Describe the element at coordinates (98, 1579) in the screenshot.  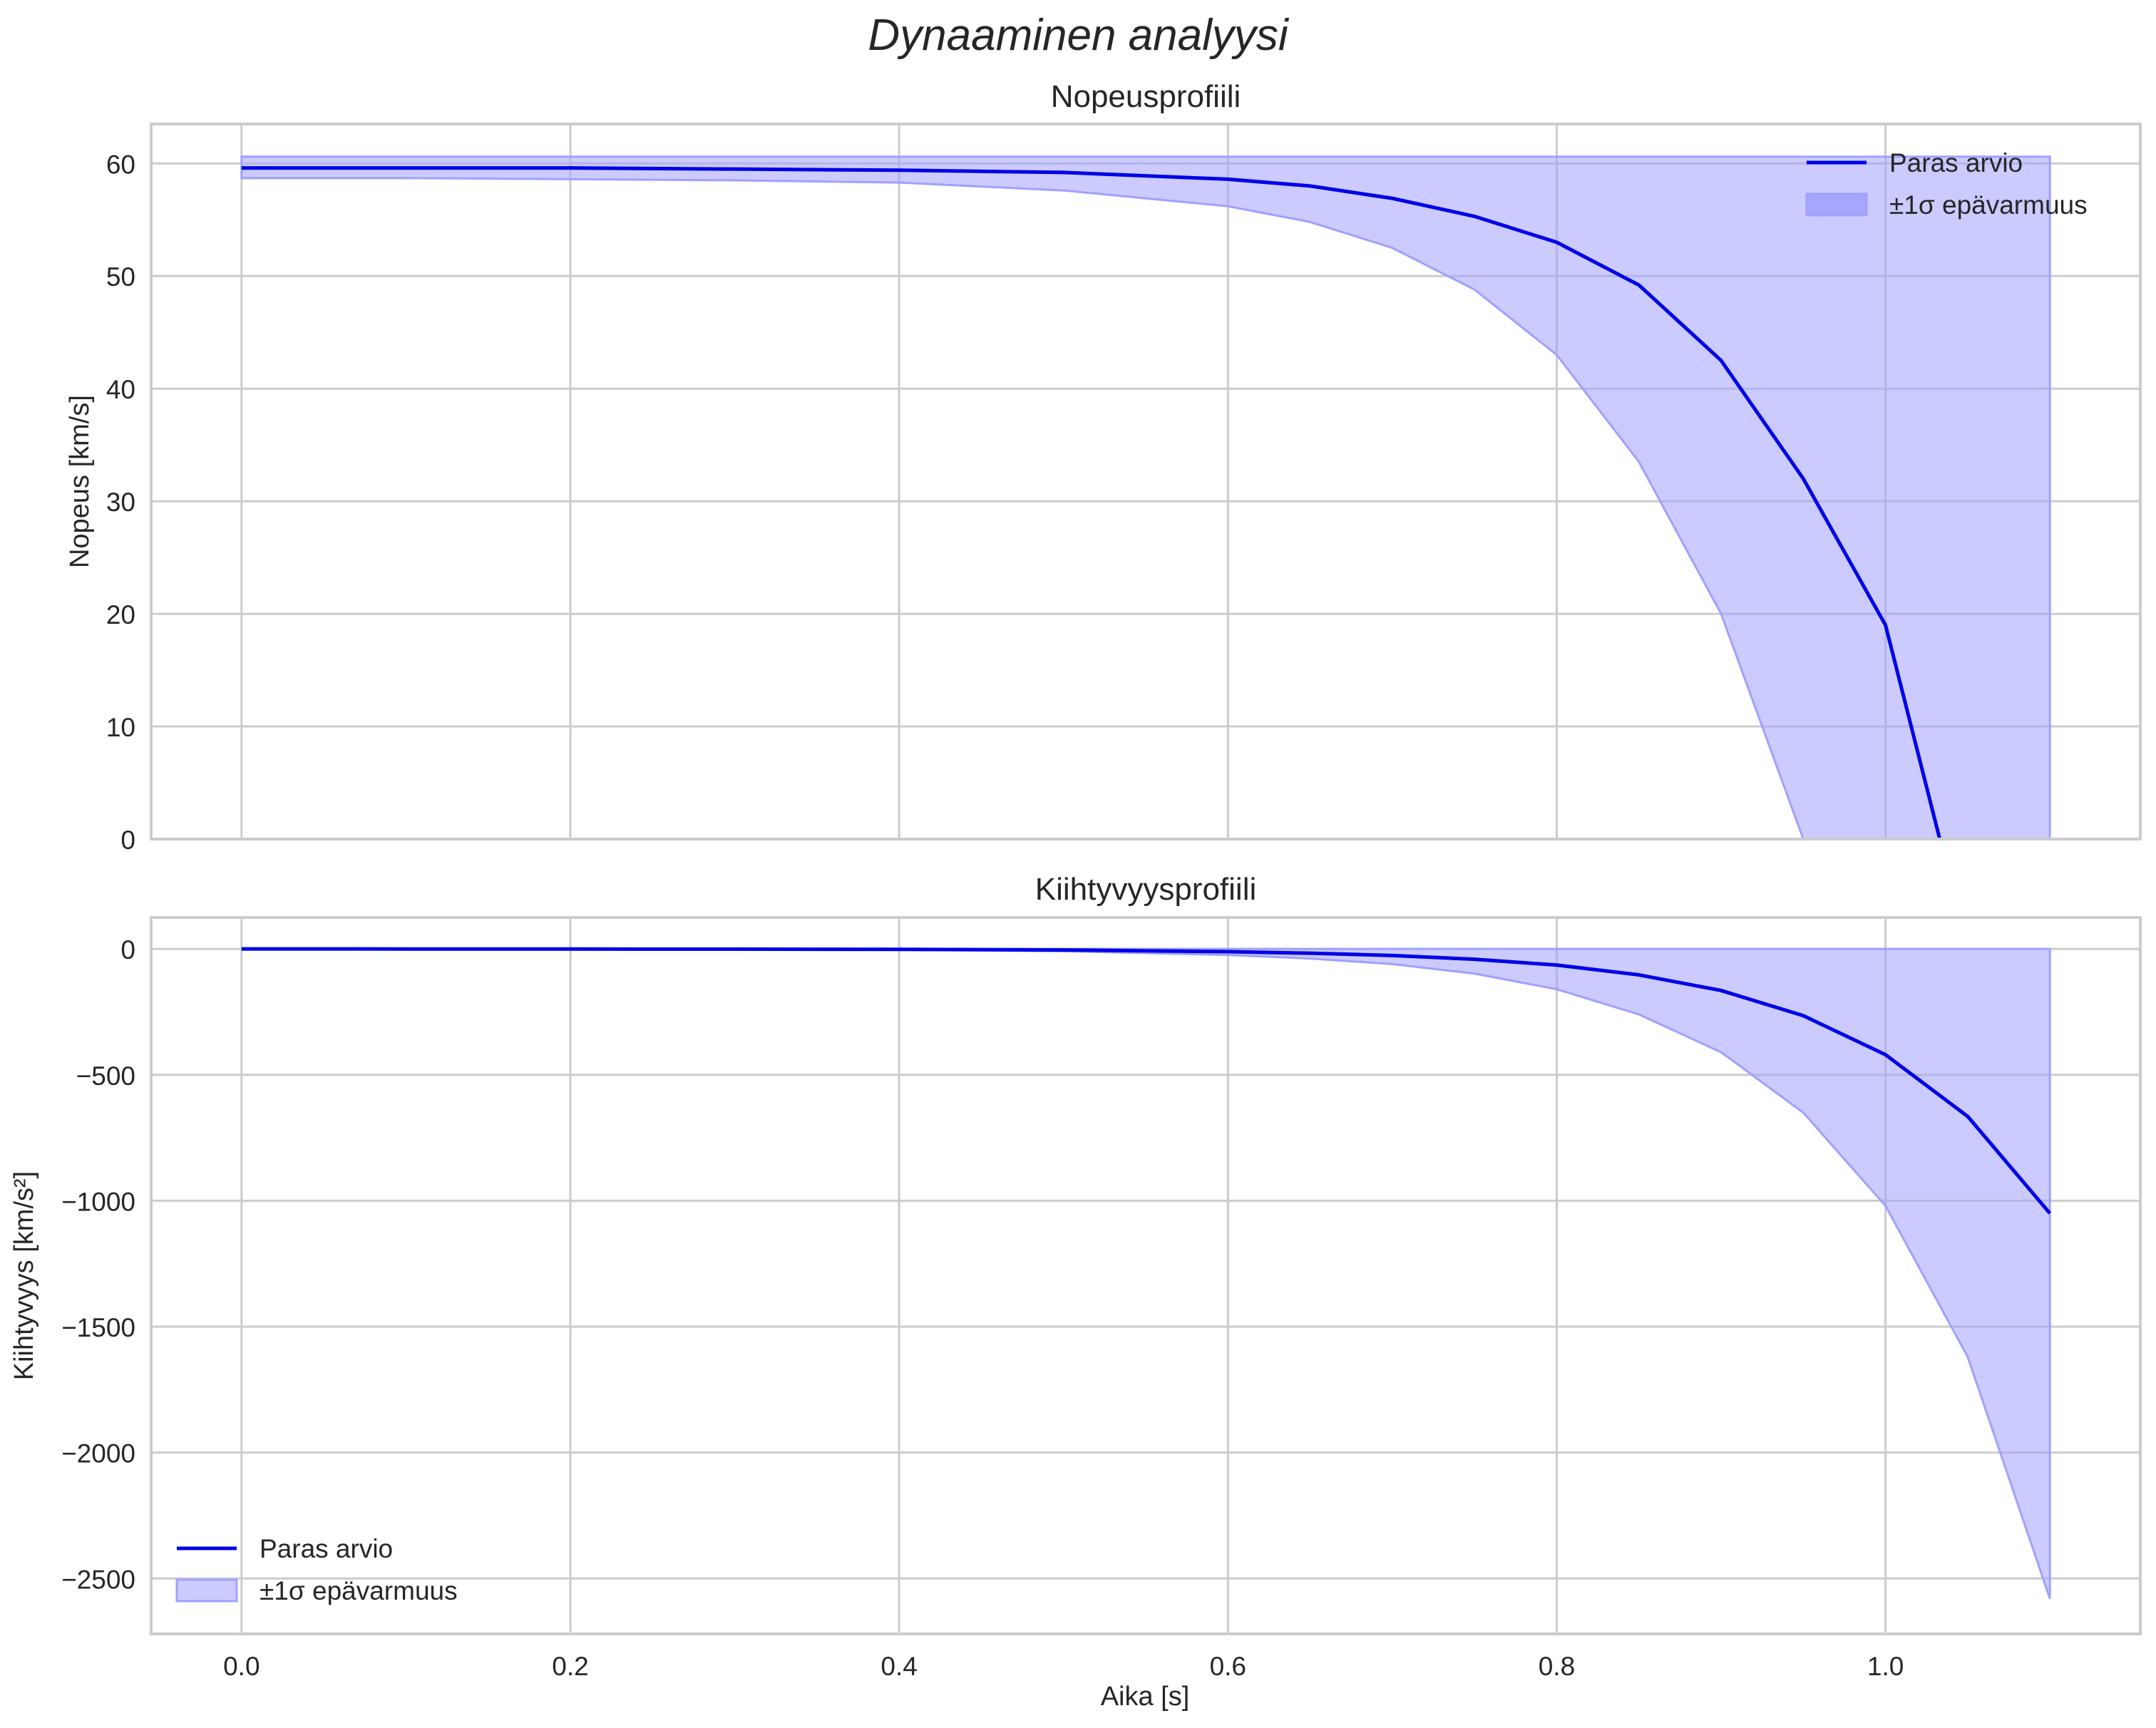
I see `y-tick-label: −2500` at that location.